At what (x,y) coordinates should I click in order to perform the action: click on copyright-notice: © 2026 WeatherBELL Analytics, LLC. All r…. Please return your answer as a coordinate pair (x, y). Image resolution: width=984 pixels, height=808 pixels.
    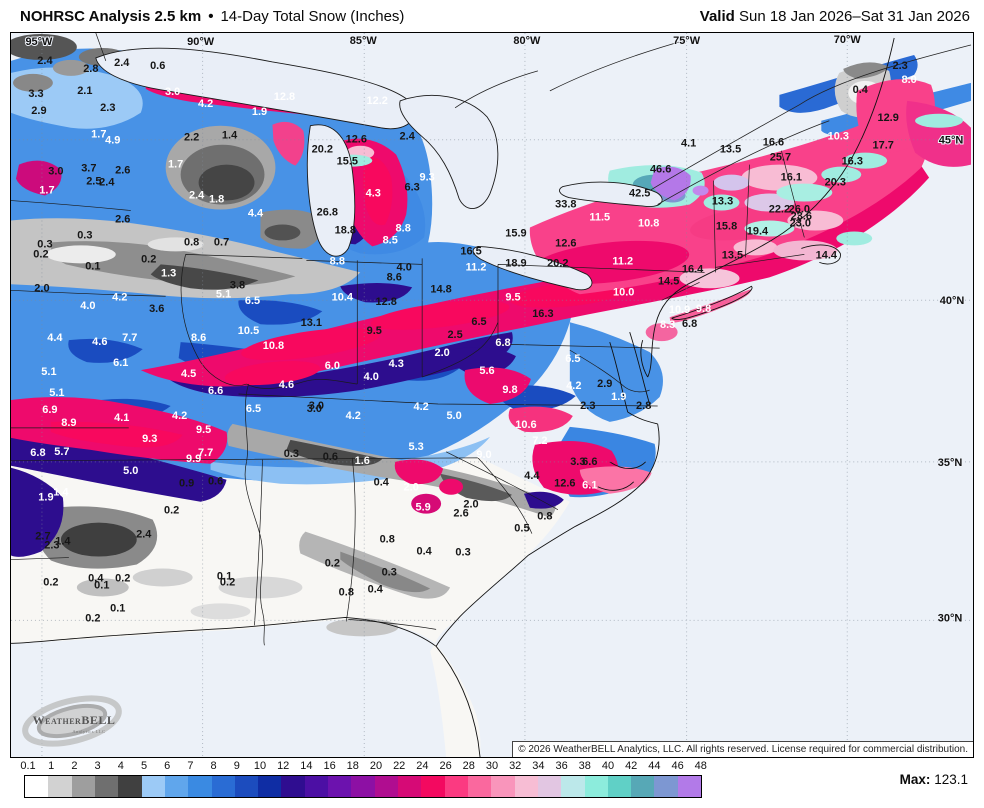
    Looking at the image, I should click on (742, 749).